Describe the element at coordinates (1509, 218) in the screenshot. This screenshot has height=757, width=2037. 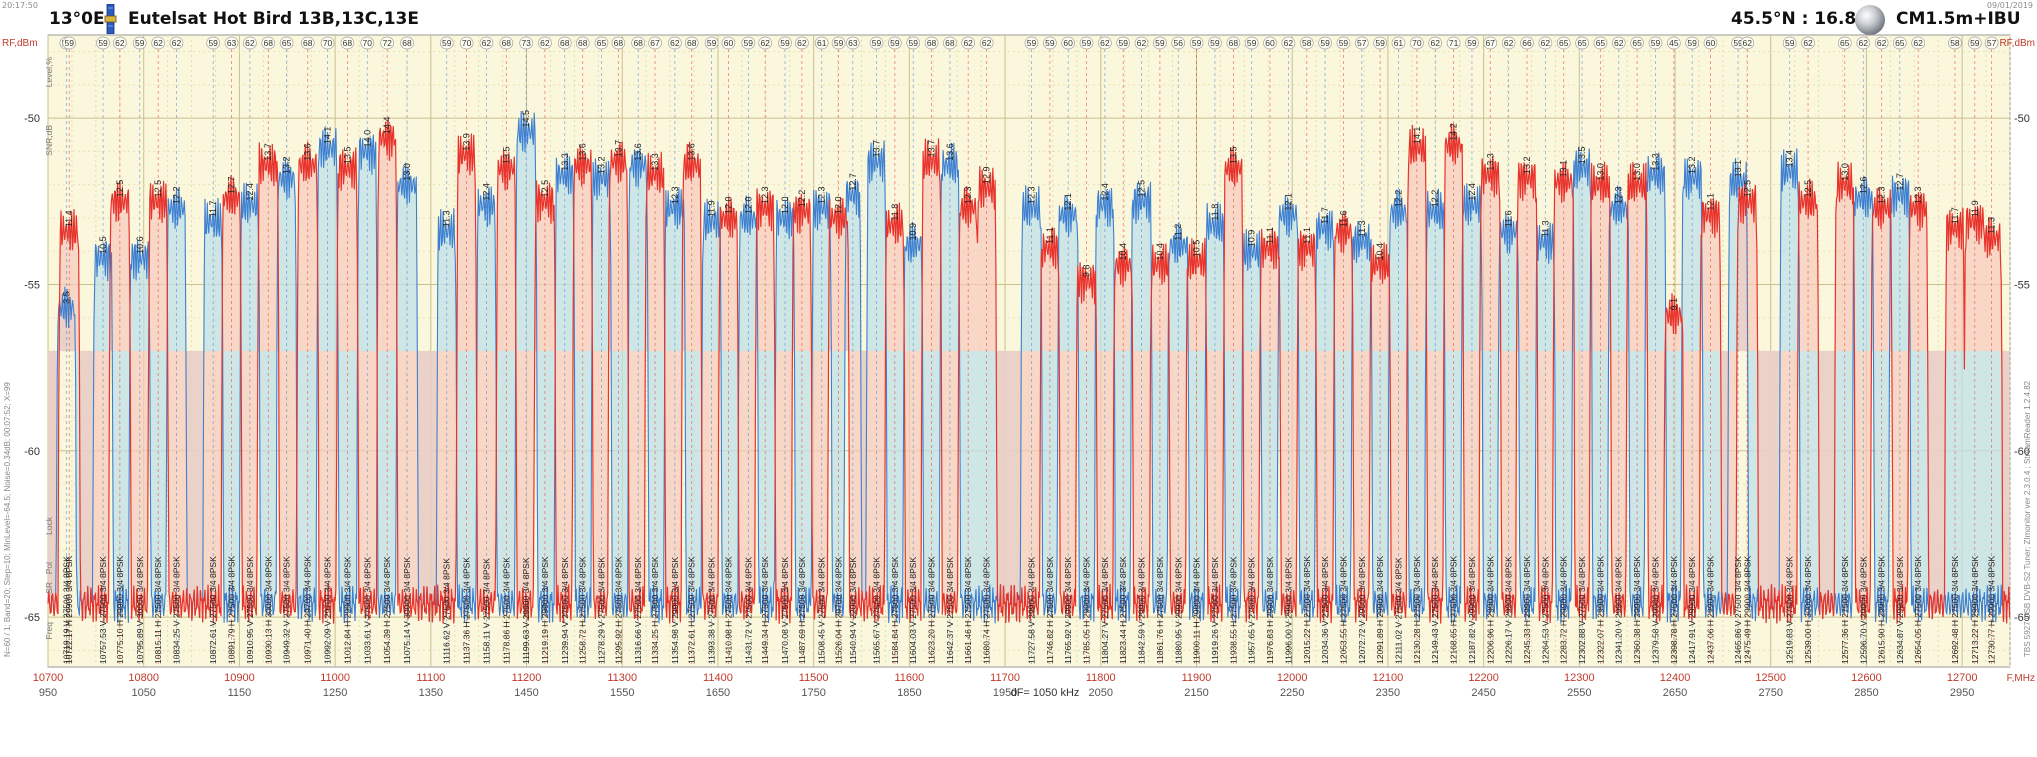
I see `snr-label: 11.6` at that location.